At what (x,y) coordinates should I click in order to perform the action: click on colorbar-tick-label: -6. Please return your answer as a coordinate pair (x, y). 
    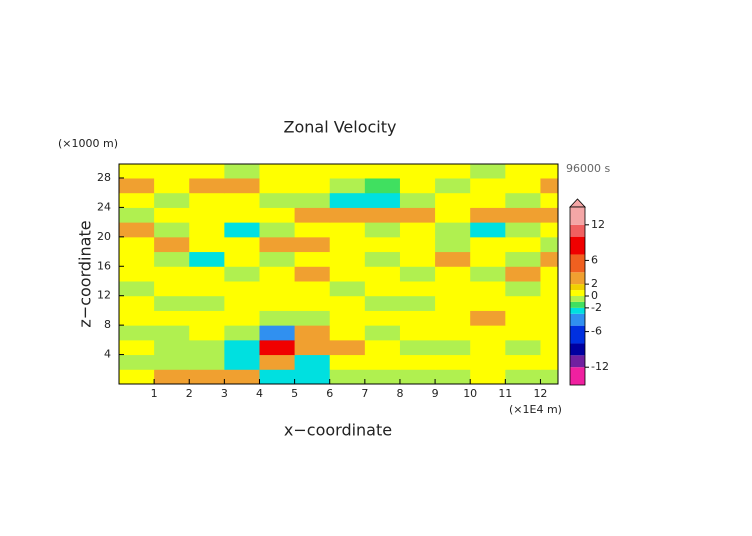
    Looking at the image, I should click on (596, 331).